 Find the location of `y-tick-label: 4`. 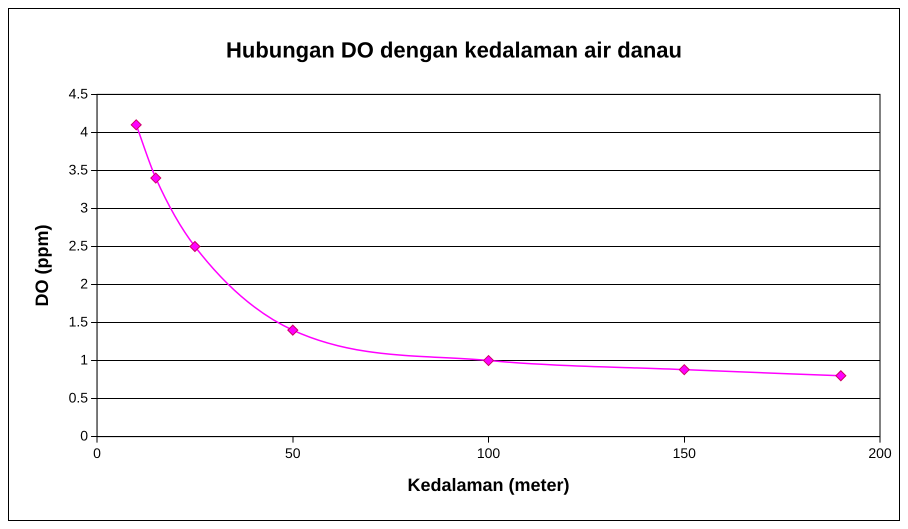

y-tick-label: 4 is located at coordinates (84, 131).